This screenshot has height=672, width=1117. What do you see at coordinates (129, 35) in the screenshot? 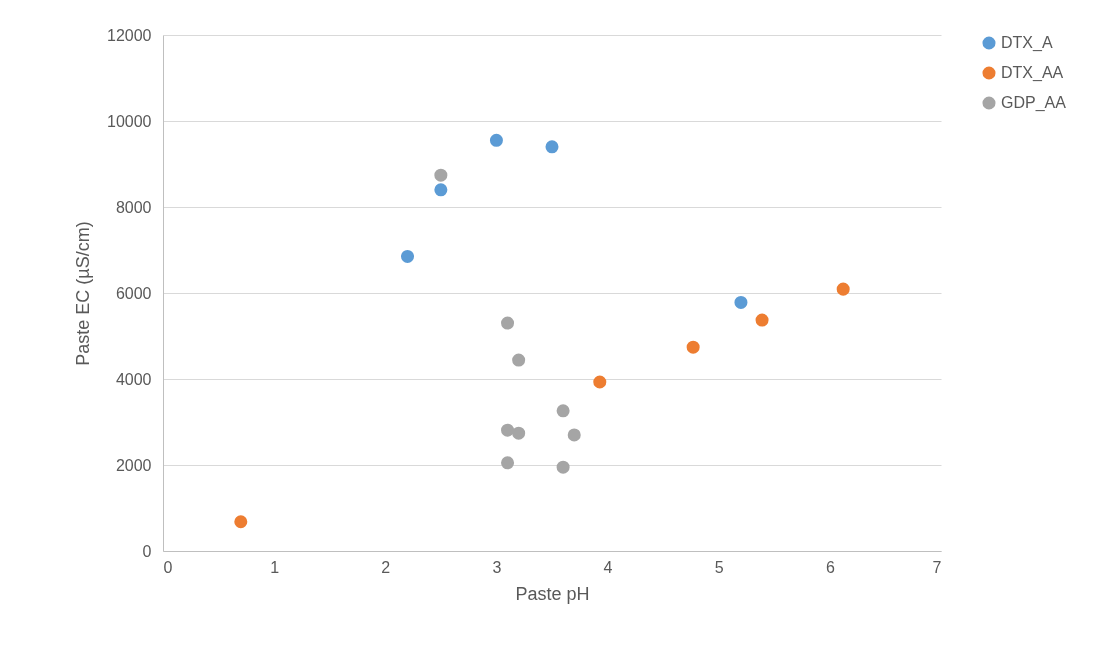
I see `y-tick-label: 12000` at bounding box center [129, 35].